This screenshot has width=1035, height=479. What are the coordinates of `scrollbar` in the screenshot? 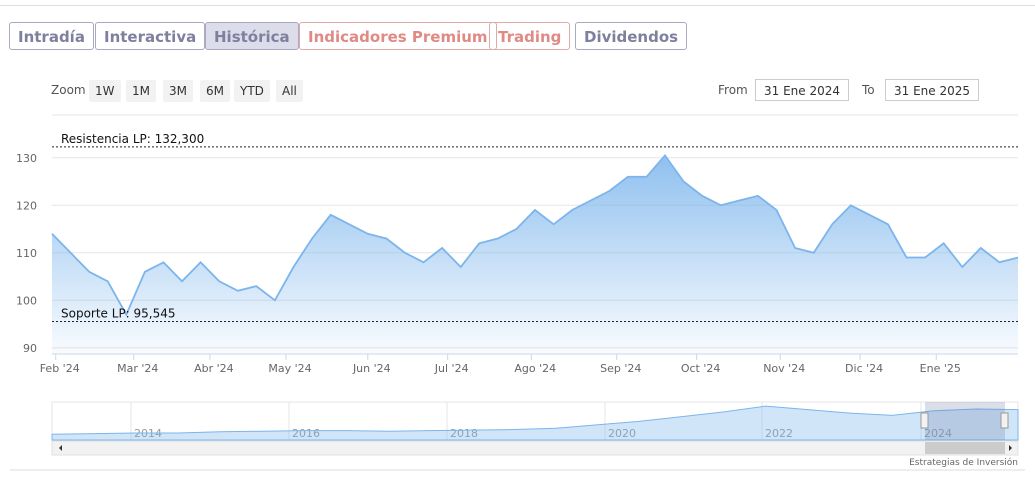 It's located at (535, 448).